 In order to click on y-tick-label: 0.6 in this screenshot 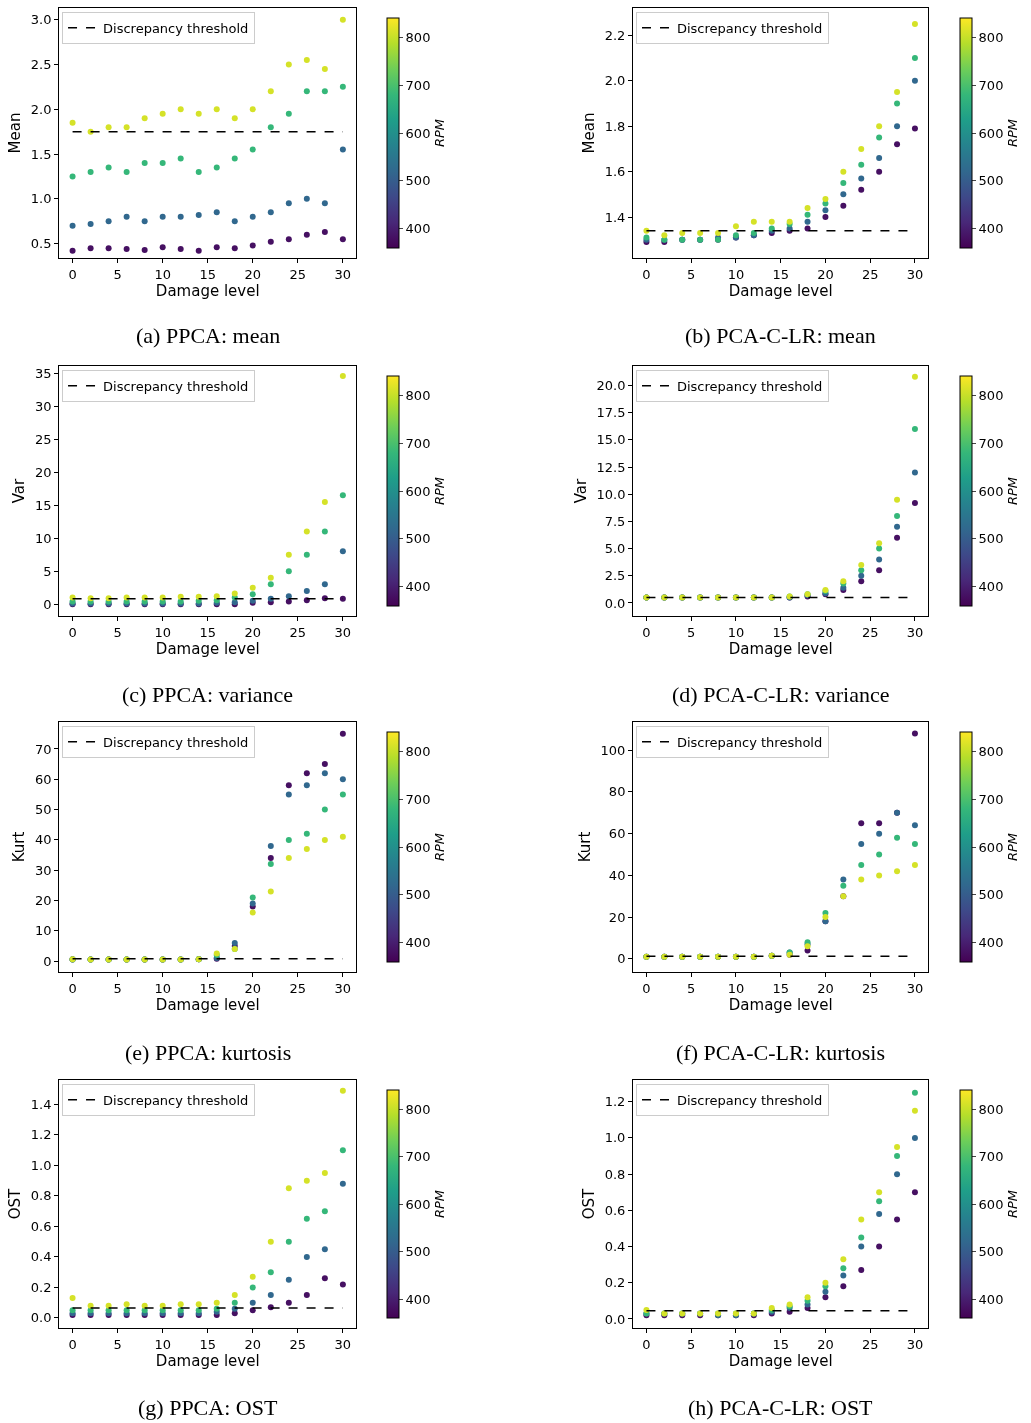, I will do `click(41, 1226)`.